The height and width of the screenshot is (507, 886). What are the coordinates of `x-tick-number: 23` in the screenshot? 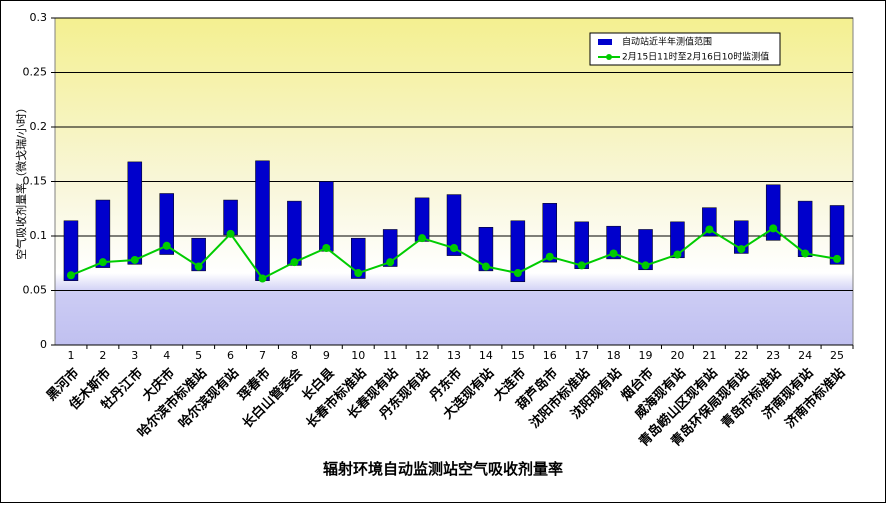 It's located at (773, 355).